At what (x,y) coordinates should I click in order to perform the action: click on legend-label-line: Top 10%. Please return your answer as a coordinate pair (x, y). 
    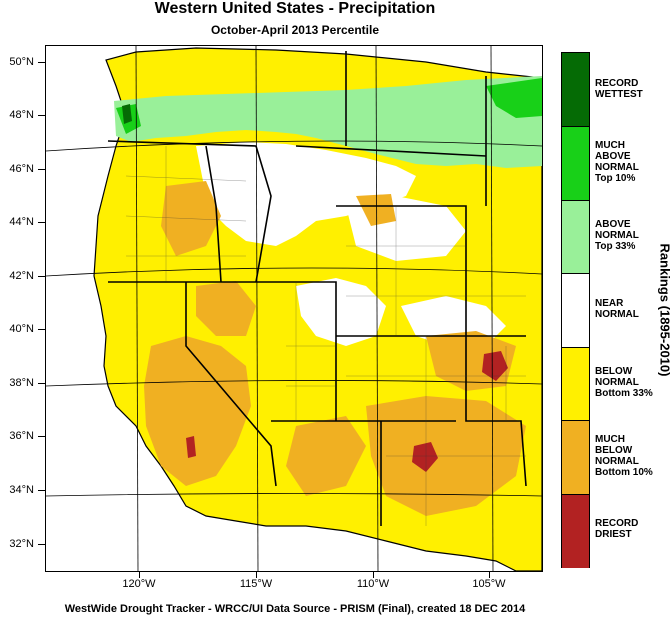
    Looking at the image, I should click on (615, 179).